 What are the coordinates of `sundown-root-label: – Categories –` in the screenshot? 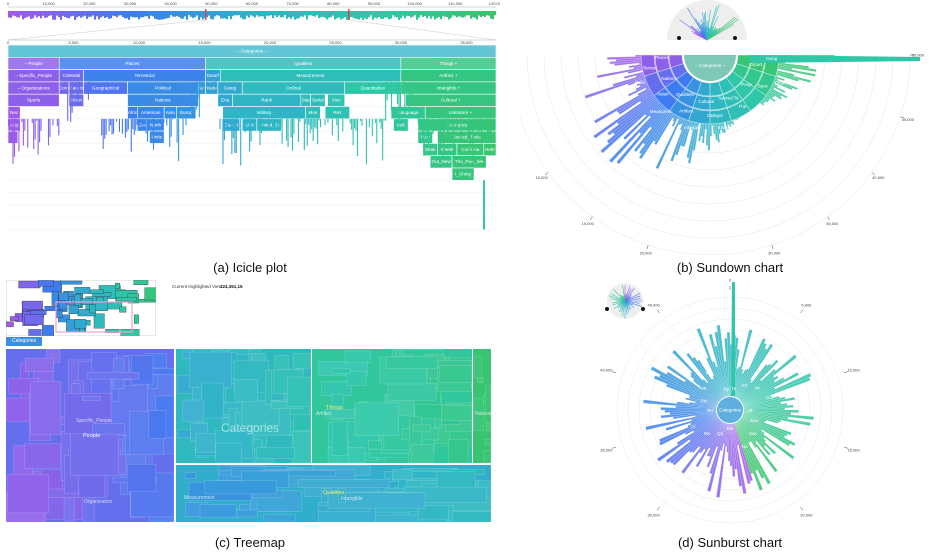 It's located at (710, 65).